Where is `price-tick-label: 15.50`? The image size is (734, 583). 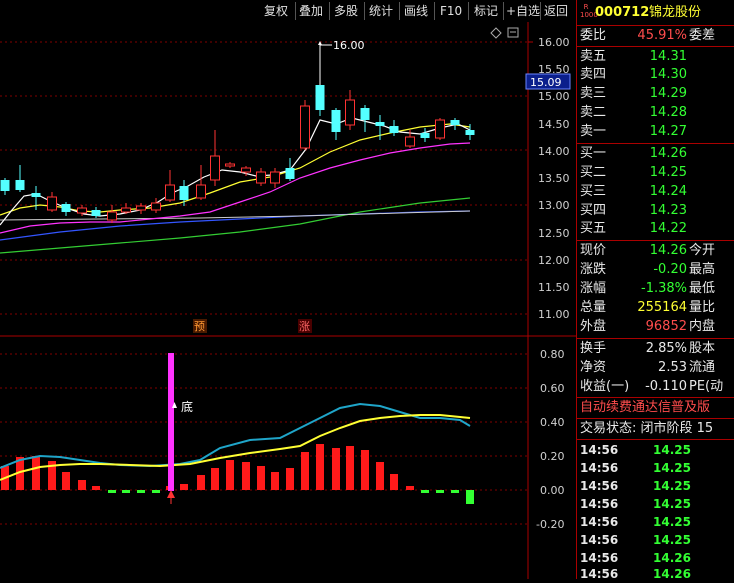 price-tick-label: 15.50 is located at coordinates (554, 69).